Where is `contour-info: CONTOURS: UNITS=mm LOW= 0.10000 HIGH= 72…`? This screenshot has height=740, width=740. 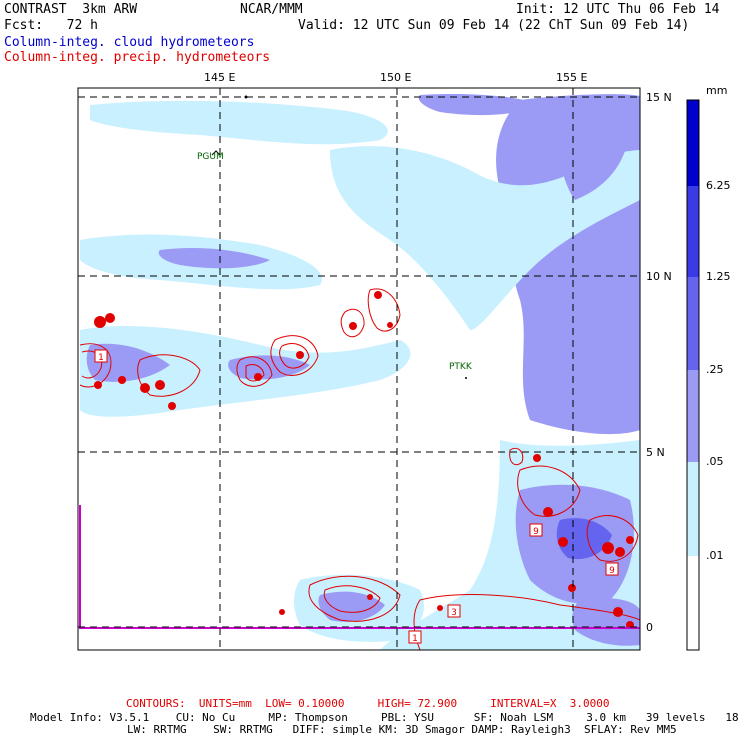 contour-info: CONTOURS: UNITS=mm LOW= 0.10000 HIGH= 72… is located at coordinates (368, 703).